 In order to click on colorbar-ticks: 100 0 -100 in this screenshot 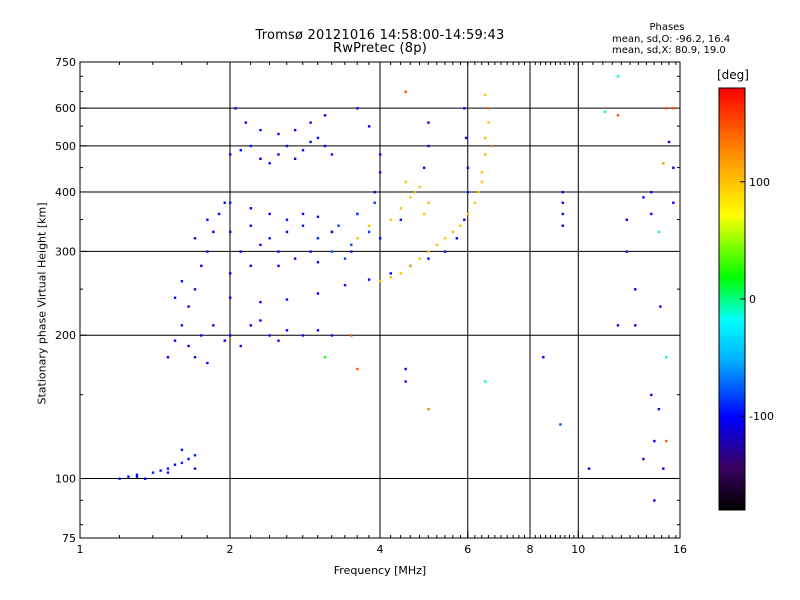, I will do `click(757, 299)`.